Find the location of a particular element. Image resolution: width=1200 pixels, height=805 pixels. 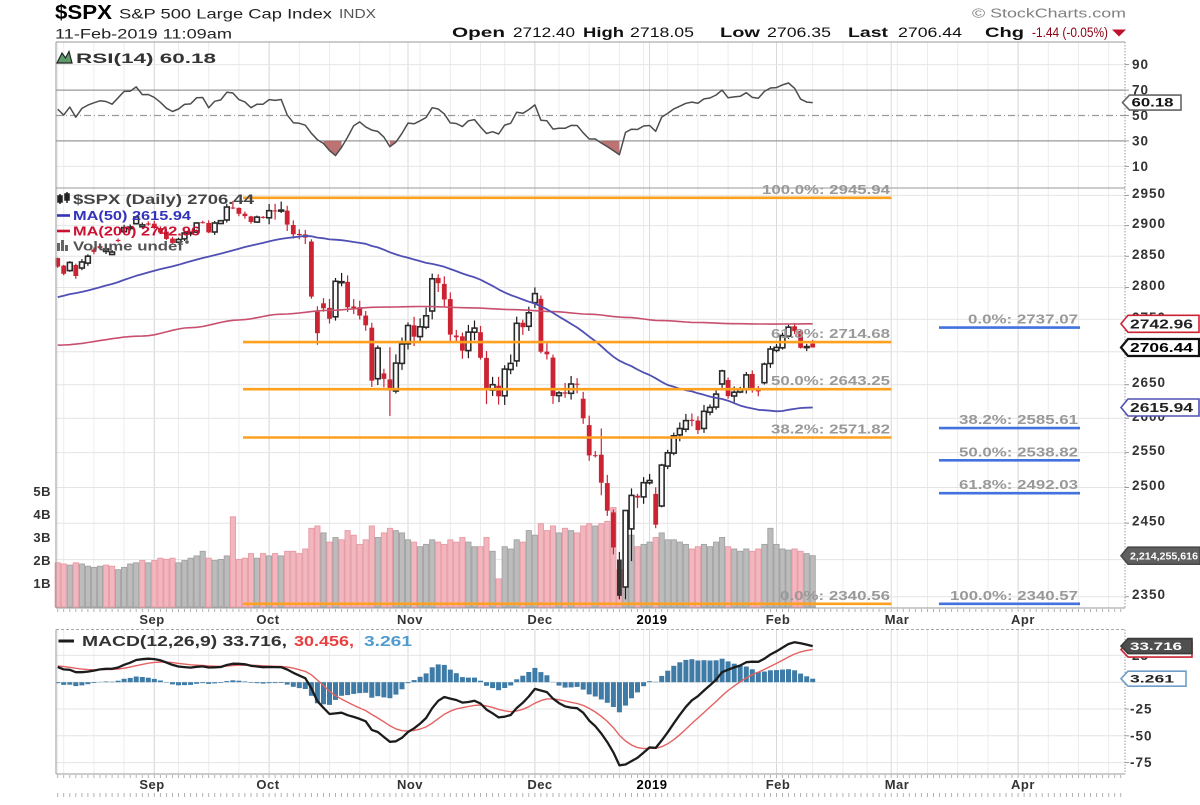

svg-text: 2550 is located at coordinates (1149, 450).